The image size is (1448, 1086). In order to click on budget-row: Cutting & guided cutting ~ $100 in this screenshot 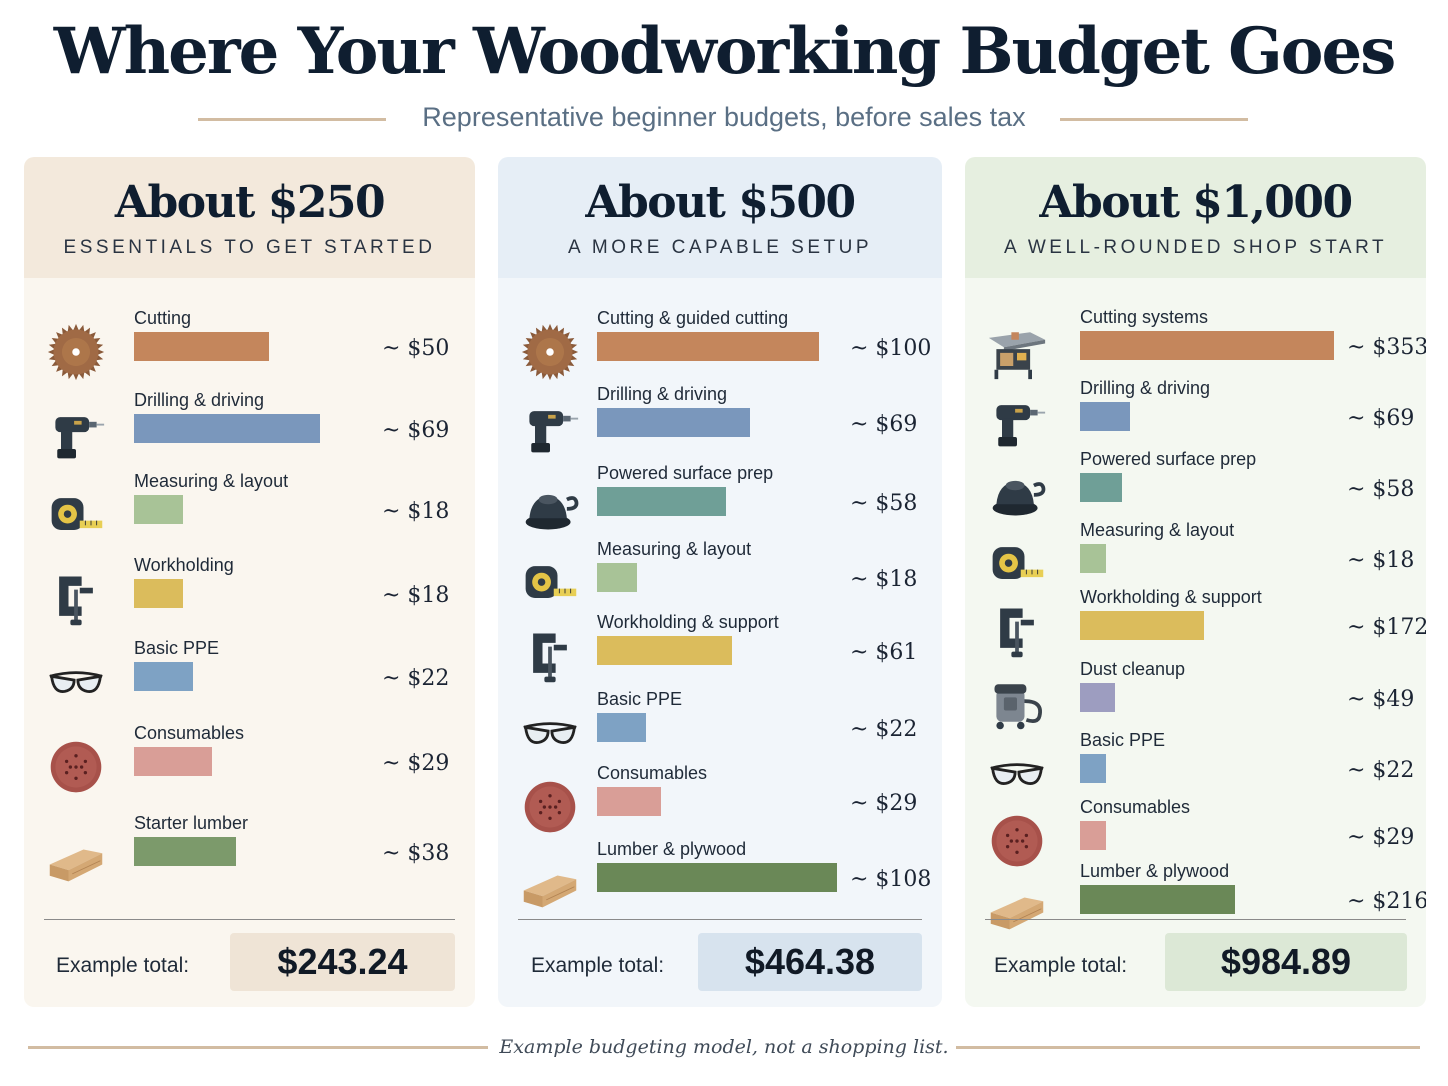, I will do `click(720, 350)`.